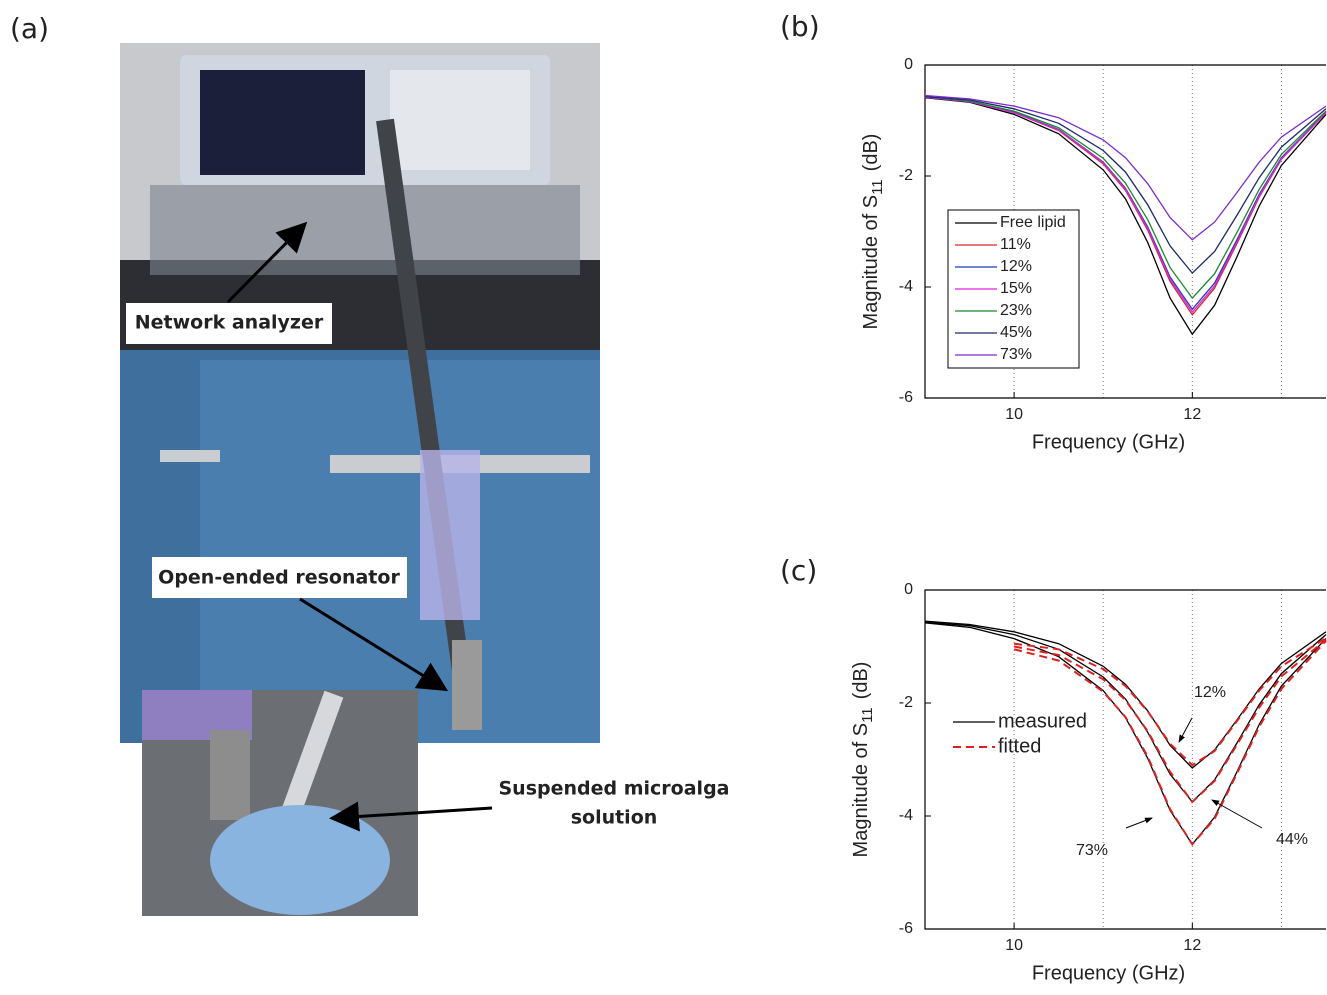 This screenshot has width=1327, height=995. I want to click on photo-label: Open-ended resonator, so click(279, 578).